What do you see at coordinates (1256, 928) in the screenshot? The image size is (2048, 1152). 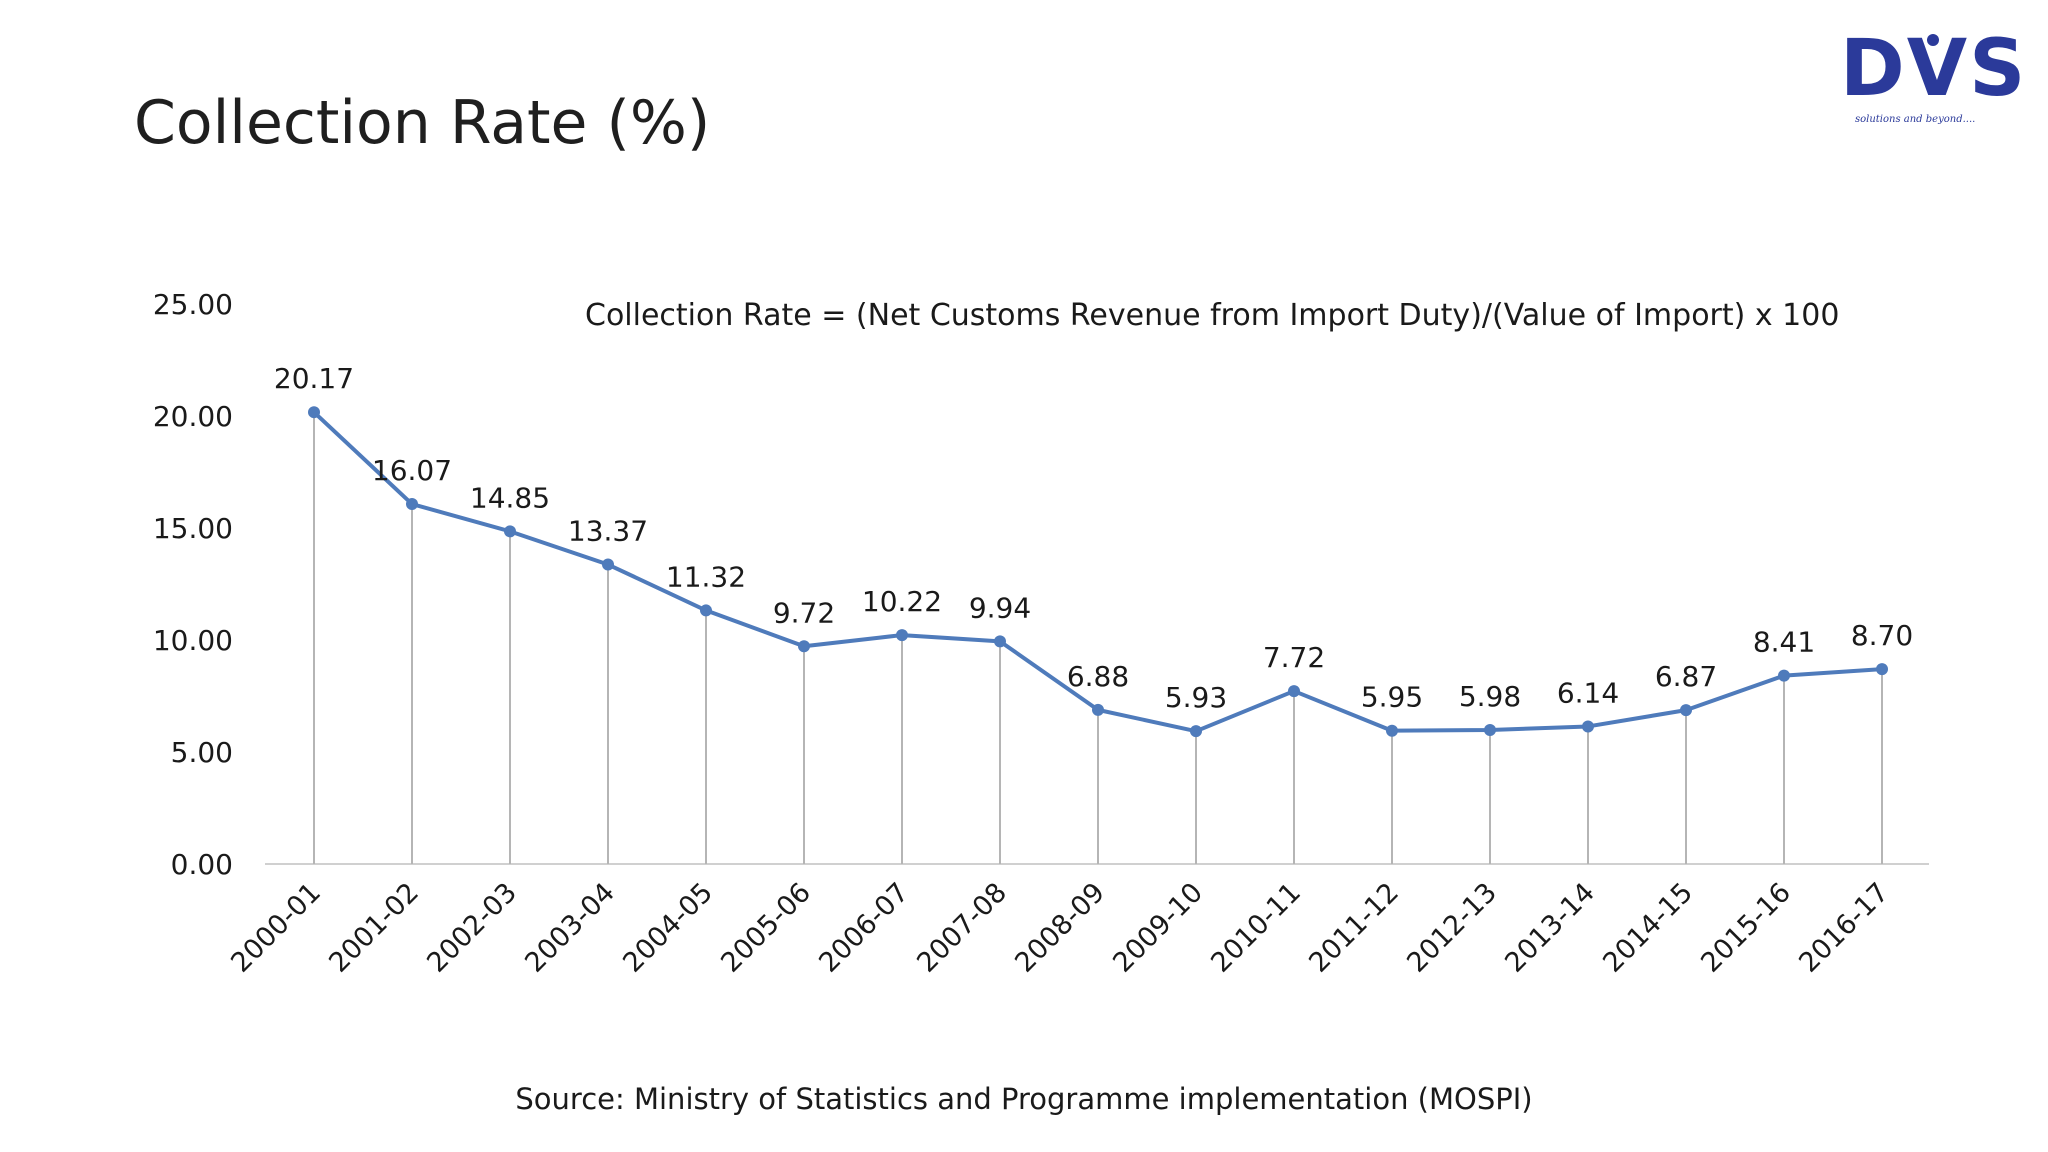 I see `x-tick-label: 2010-11` at bounding box center [1256, 928].